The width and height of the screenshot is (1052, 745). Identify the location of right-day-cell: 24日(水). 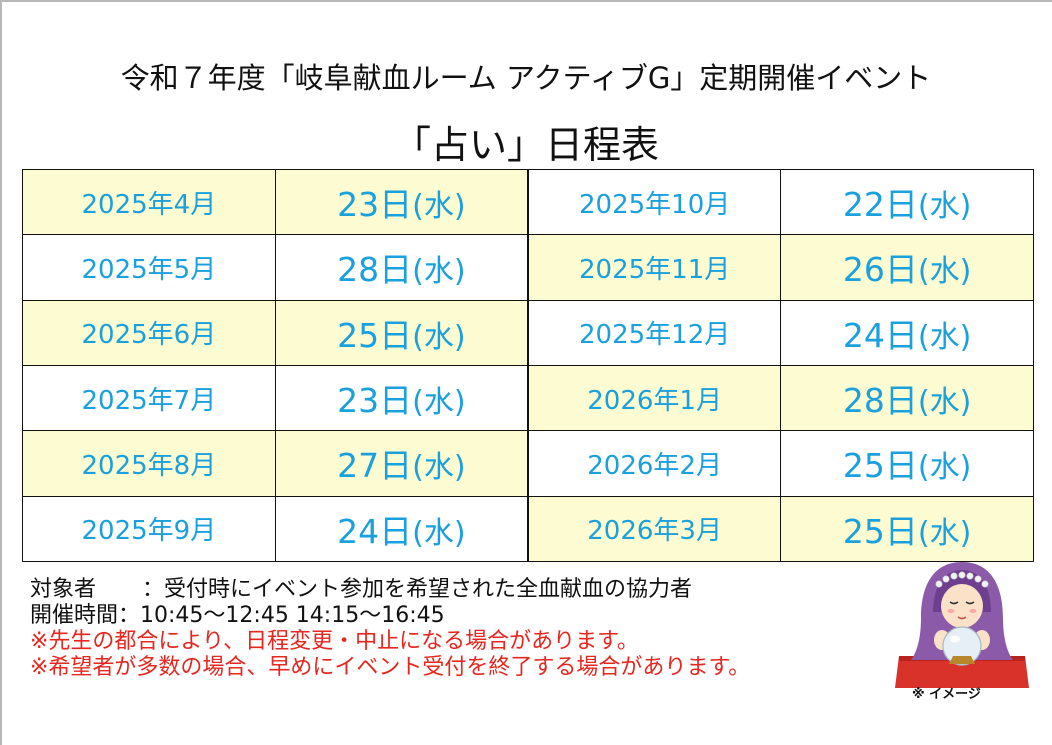
(907, 332).